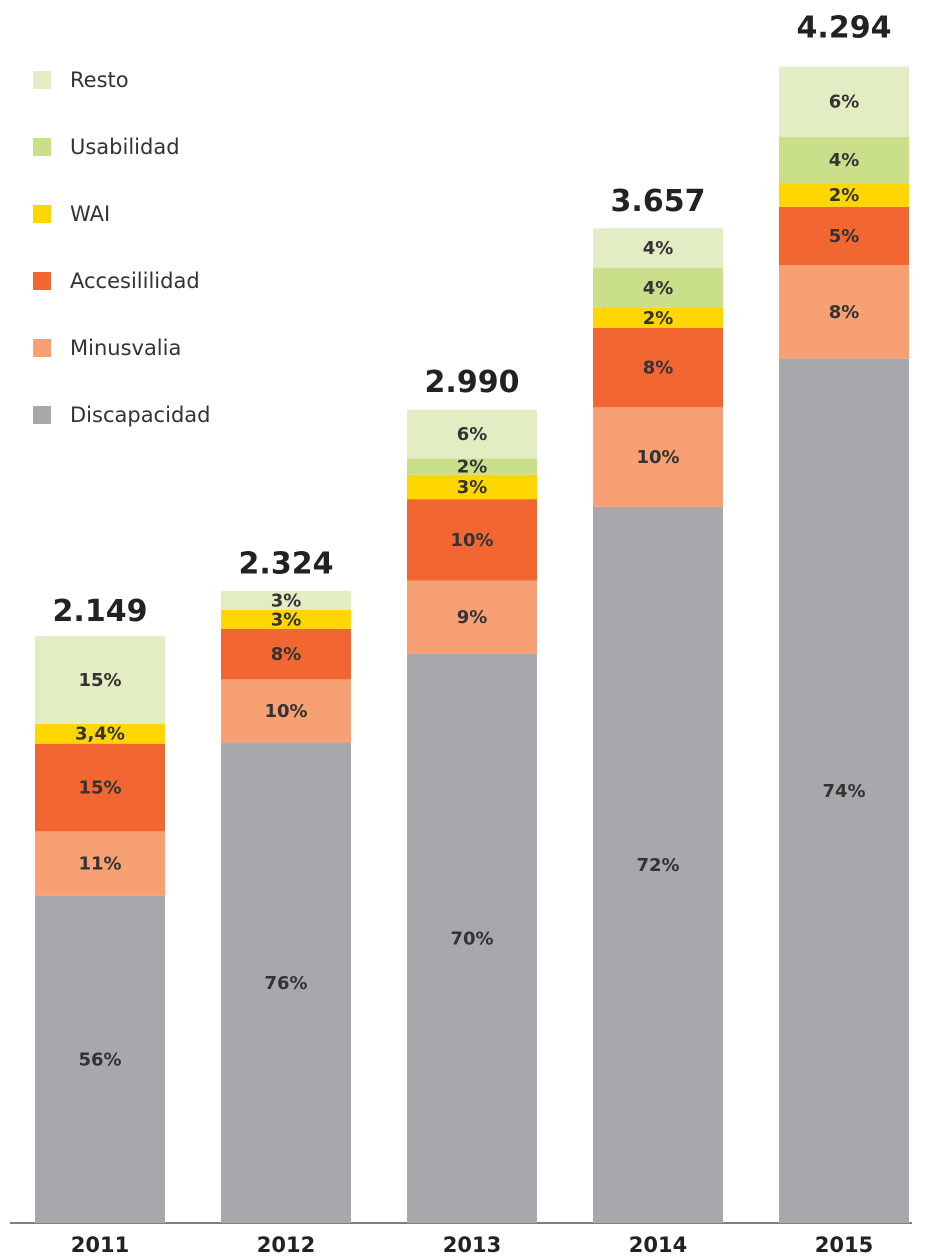 This screenshot has width=927, height=1260. I want to click on x-tick-label: 2014, so click(658, 1245).